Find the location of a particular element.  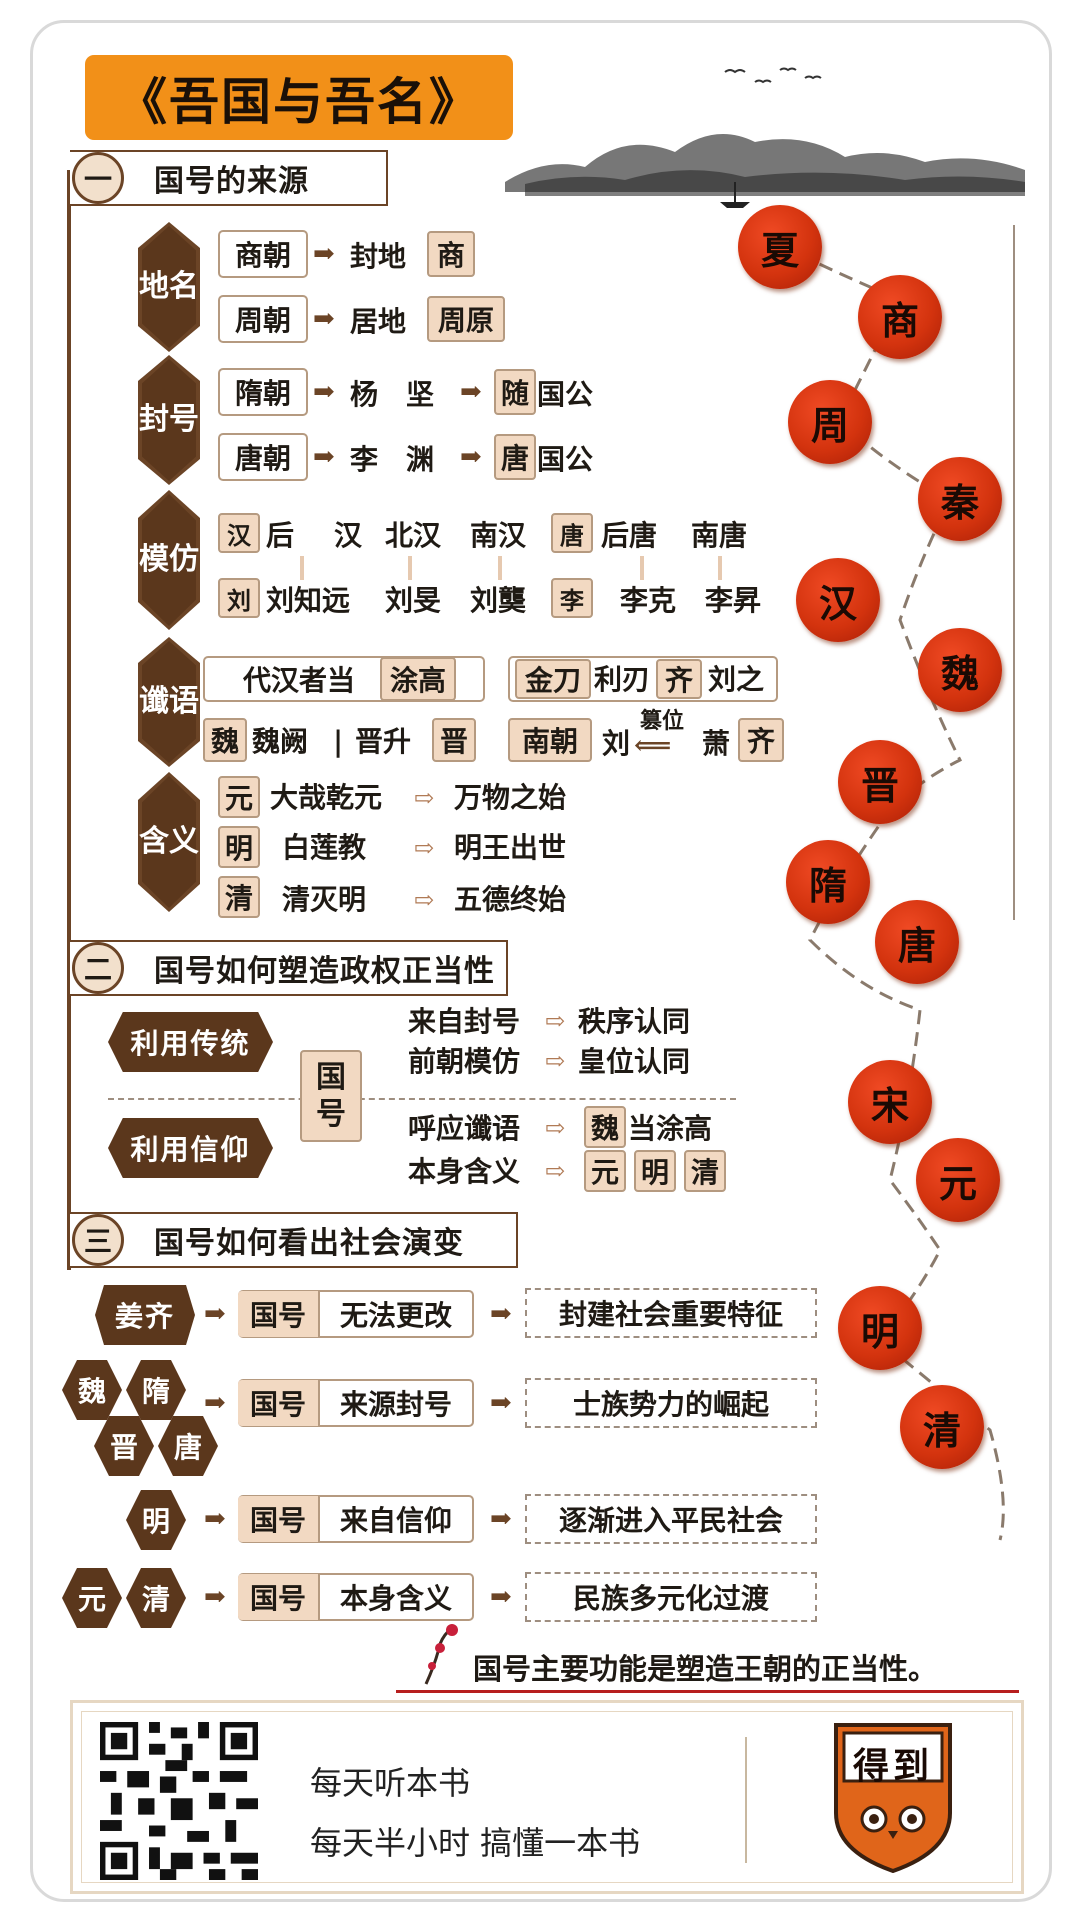

meaning-ming-box: 明 is located at coordinates (239, 847).